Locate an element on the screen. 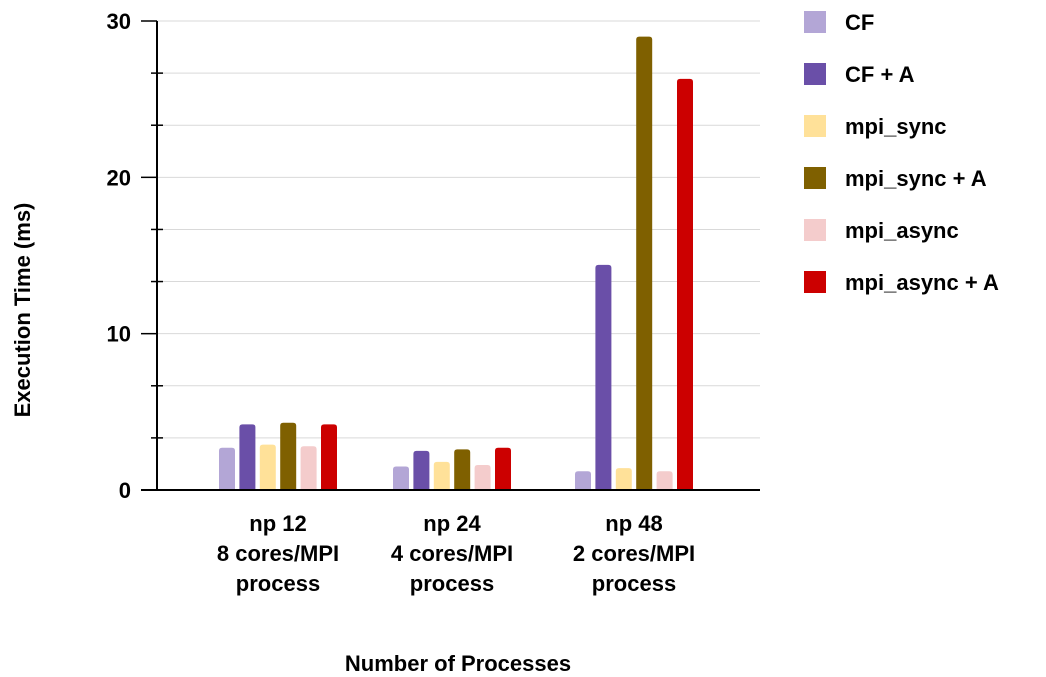 This screenshot has height=677, width=1046. y-tick-label: 20 is located at coordinates (119, 177).